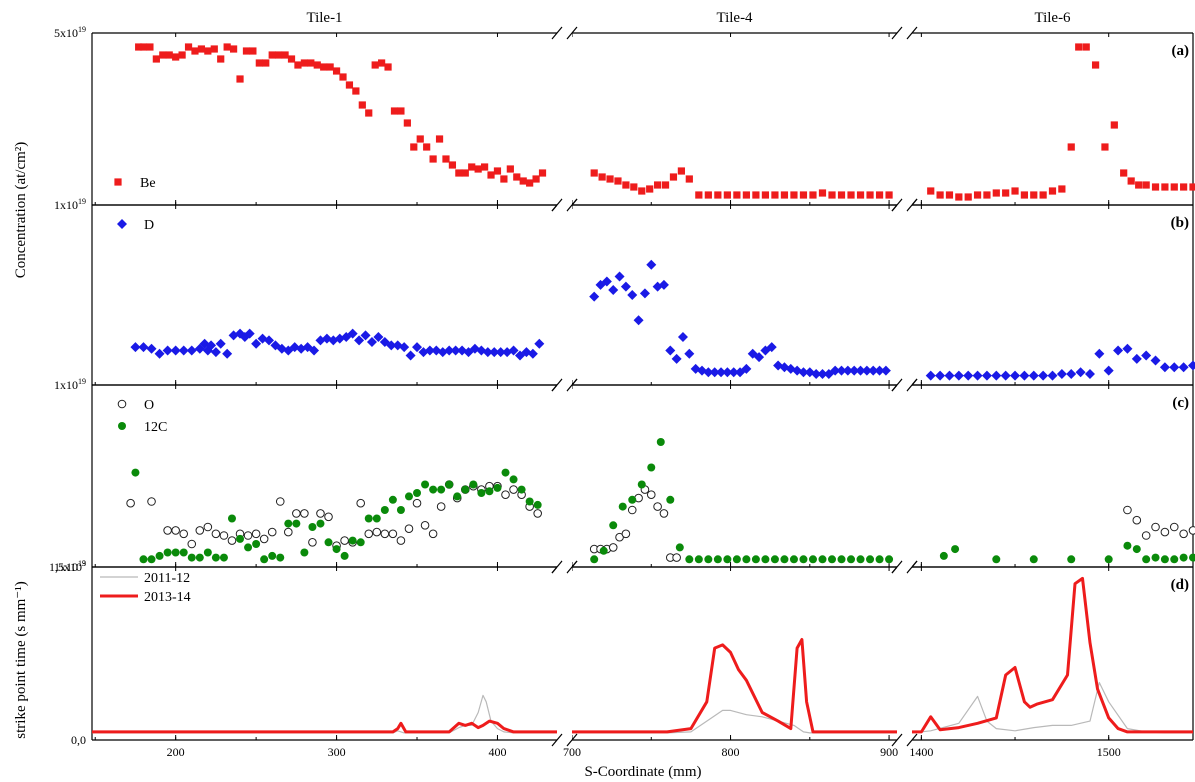 The height and width of the screenshot is (782, 1195). Describe the element at coordinates (1052, 18) in the screenshot. I see `tile-label: Tile-6` at that location.